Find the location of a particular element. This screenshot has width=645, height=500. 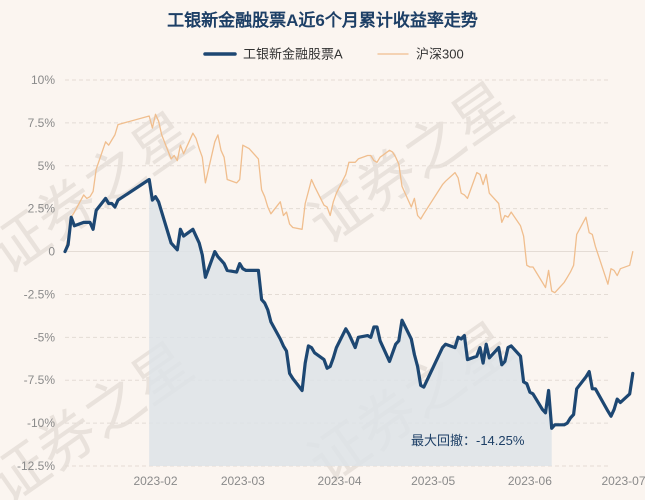

y-tick-label: -10% is located at coordinates (41, 423).